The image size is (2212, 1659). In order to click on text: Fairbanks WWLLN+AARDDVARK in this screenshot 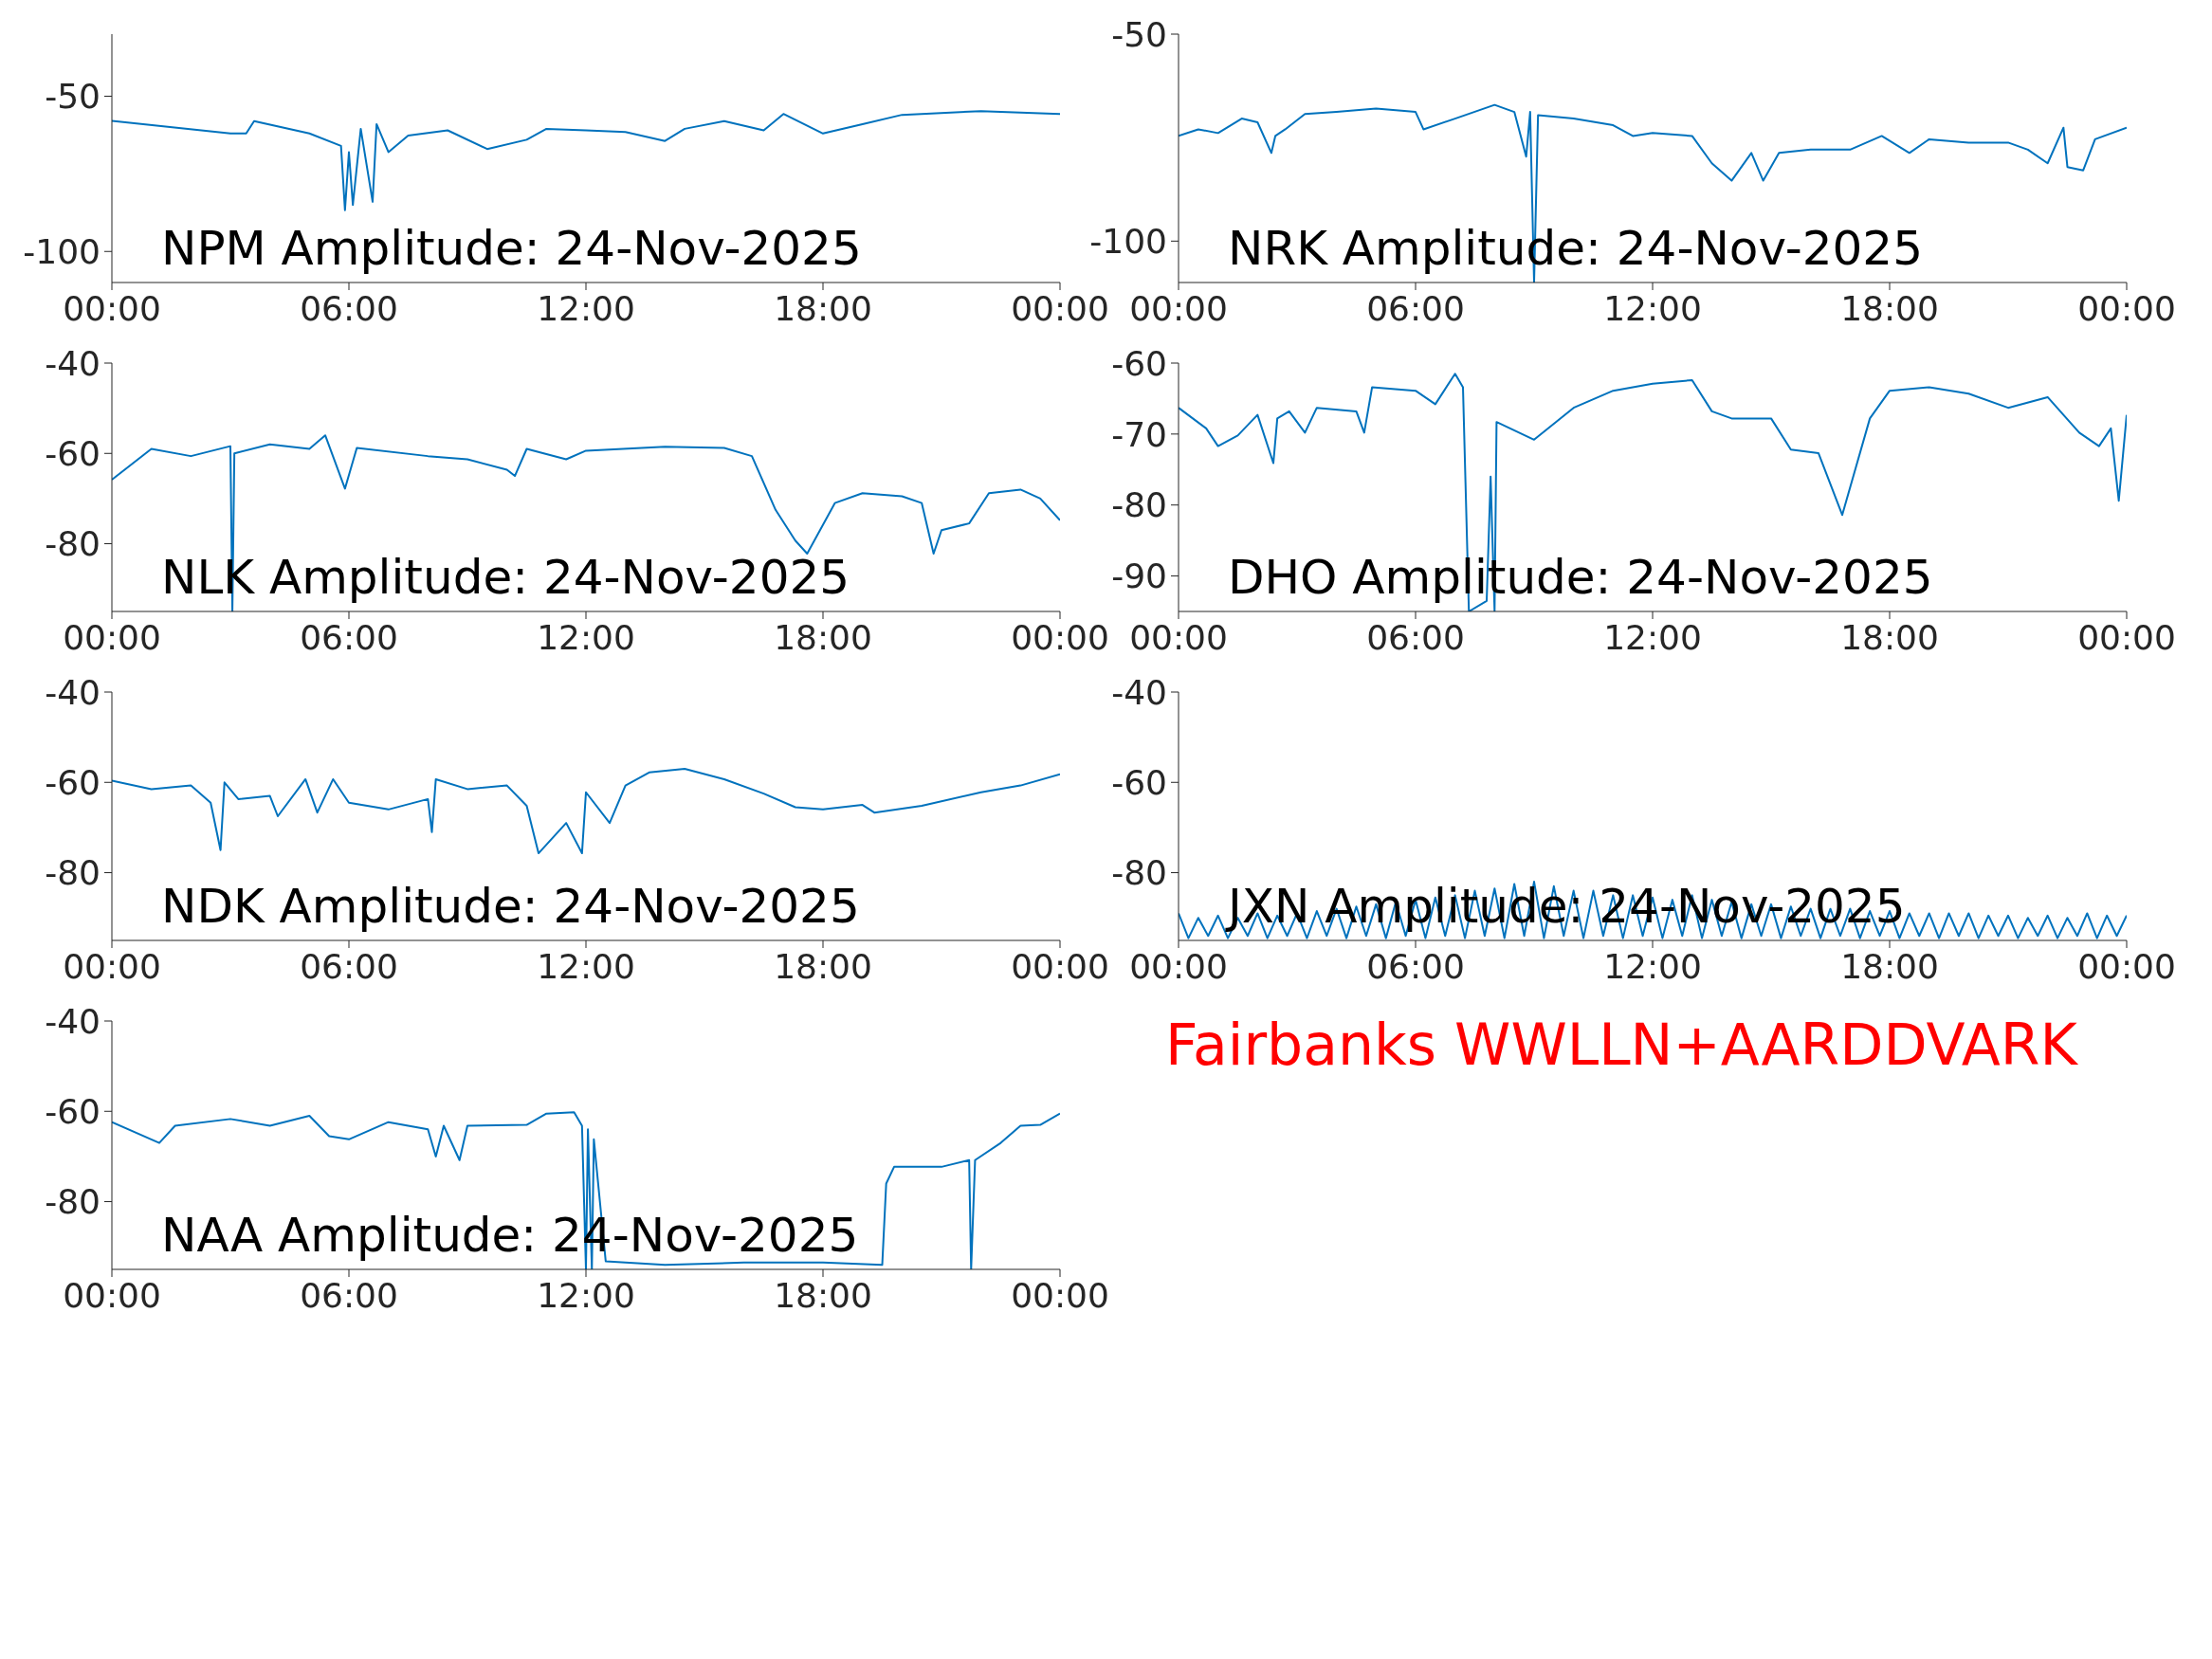, I will do `click(1621, 1045)`.